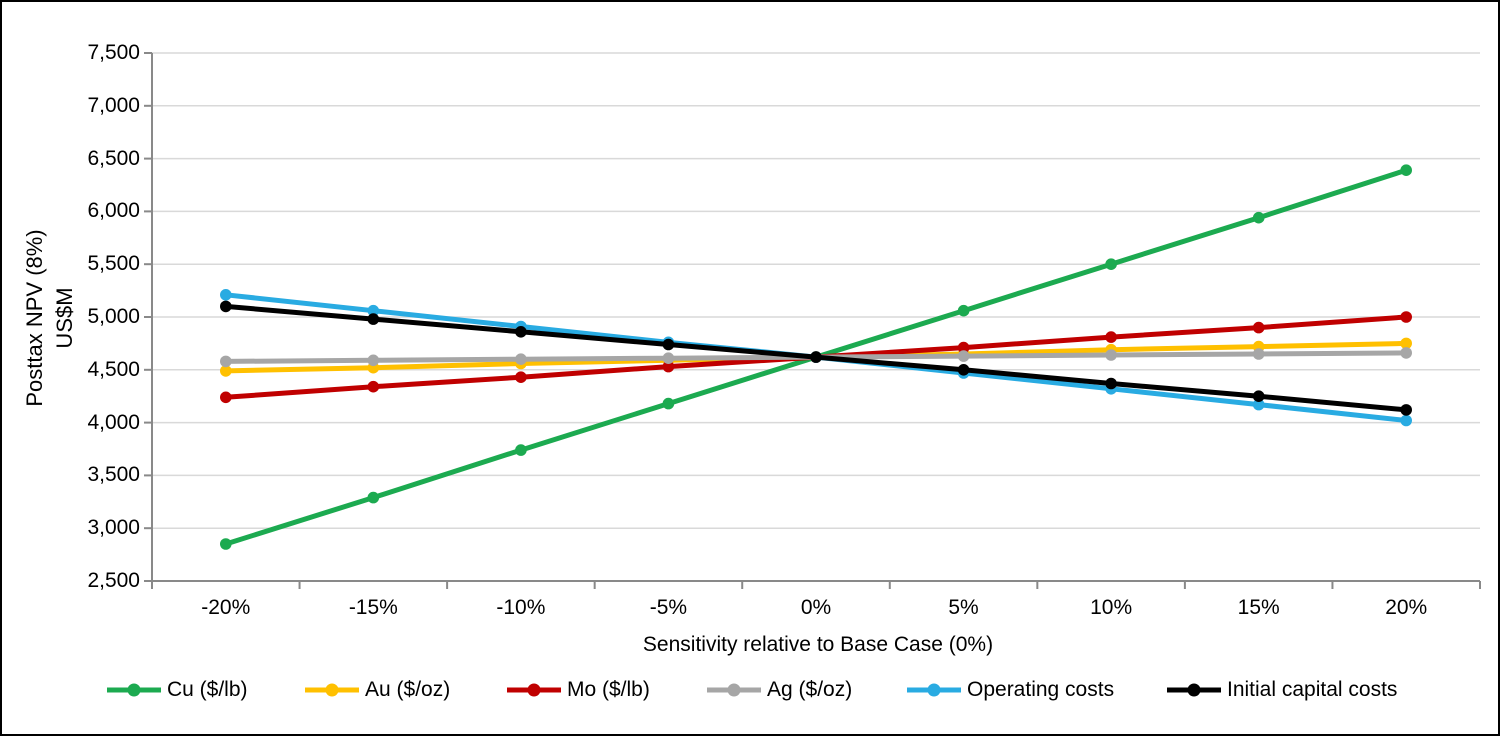 This screenshot has height=736, width=1500. I want to click on x-axis-tick-label: -10%, so click(521, 607).